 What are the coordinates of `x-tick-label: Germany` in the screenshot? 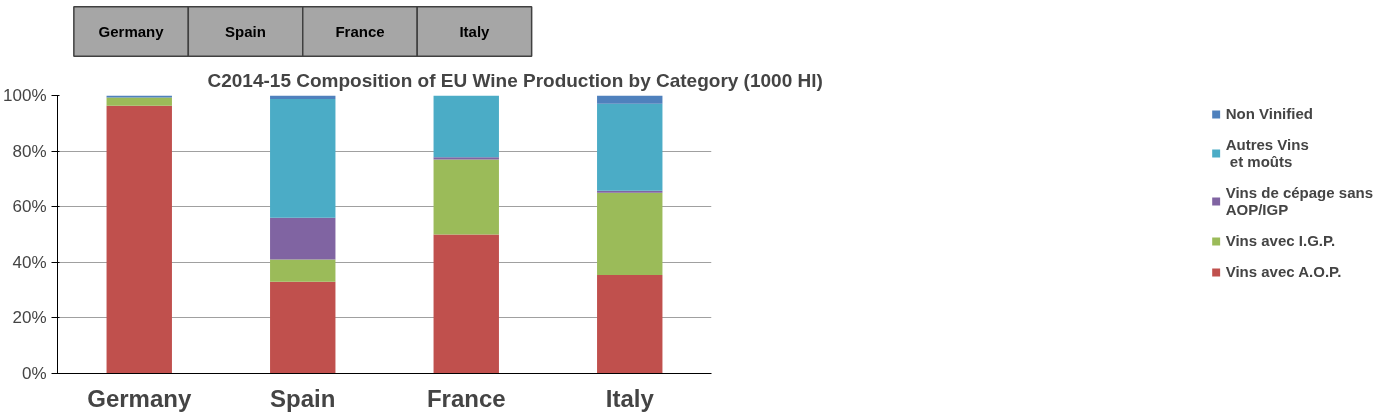 It's located at (139, 398).